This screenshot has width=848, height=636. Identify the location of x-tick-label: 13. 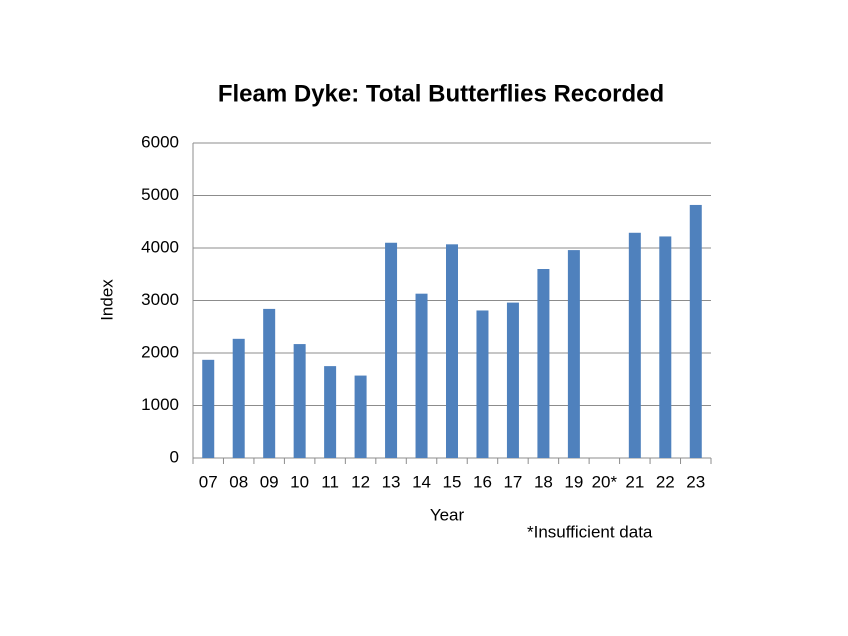
(391, 481).